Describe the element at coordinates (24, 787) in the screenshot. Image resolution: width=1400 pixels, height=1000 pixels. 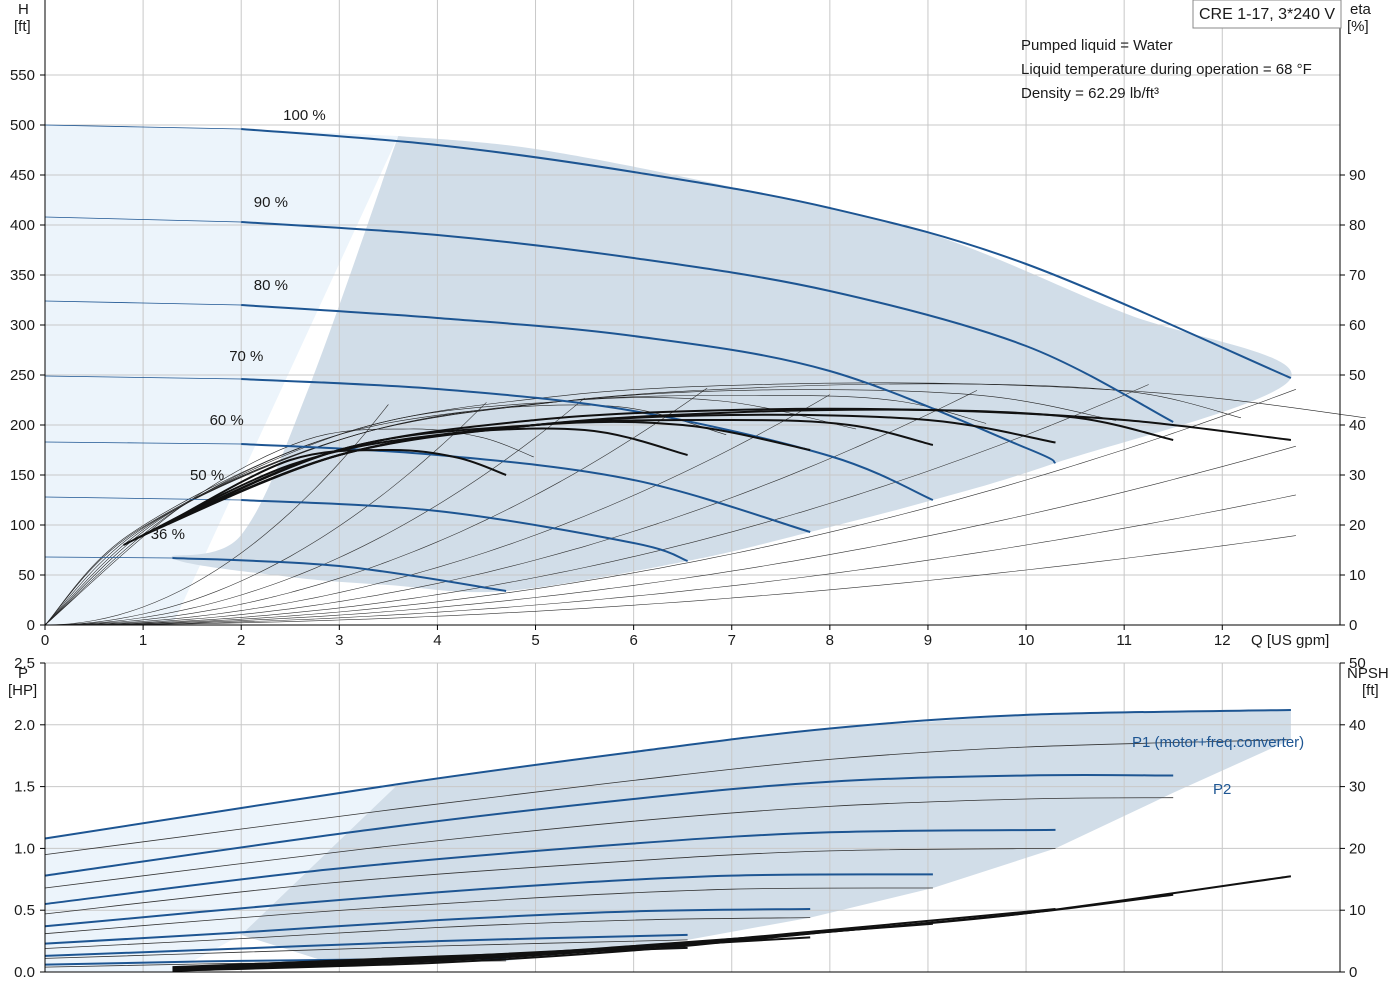
I see `power-tick-label: 1.5` at that location.